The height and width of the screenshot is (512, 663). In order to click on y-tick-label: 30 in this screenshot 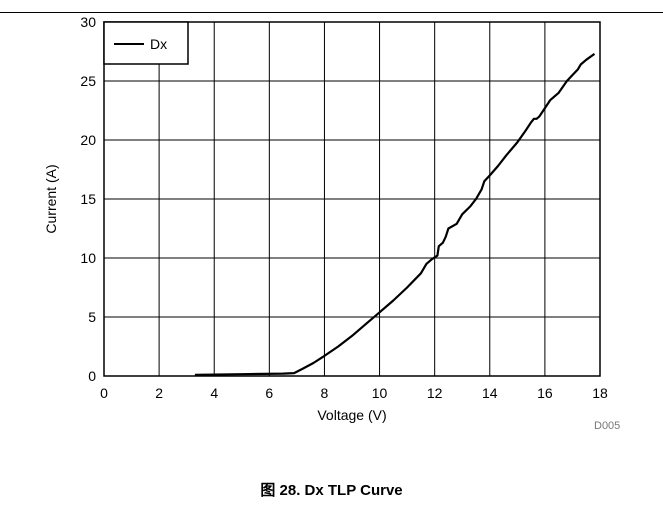, I will do `click(88, 22)`.